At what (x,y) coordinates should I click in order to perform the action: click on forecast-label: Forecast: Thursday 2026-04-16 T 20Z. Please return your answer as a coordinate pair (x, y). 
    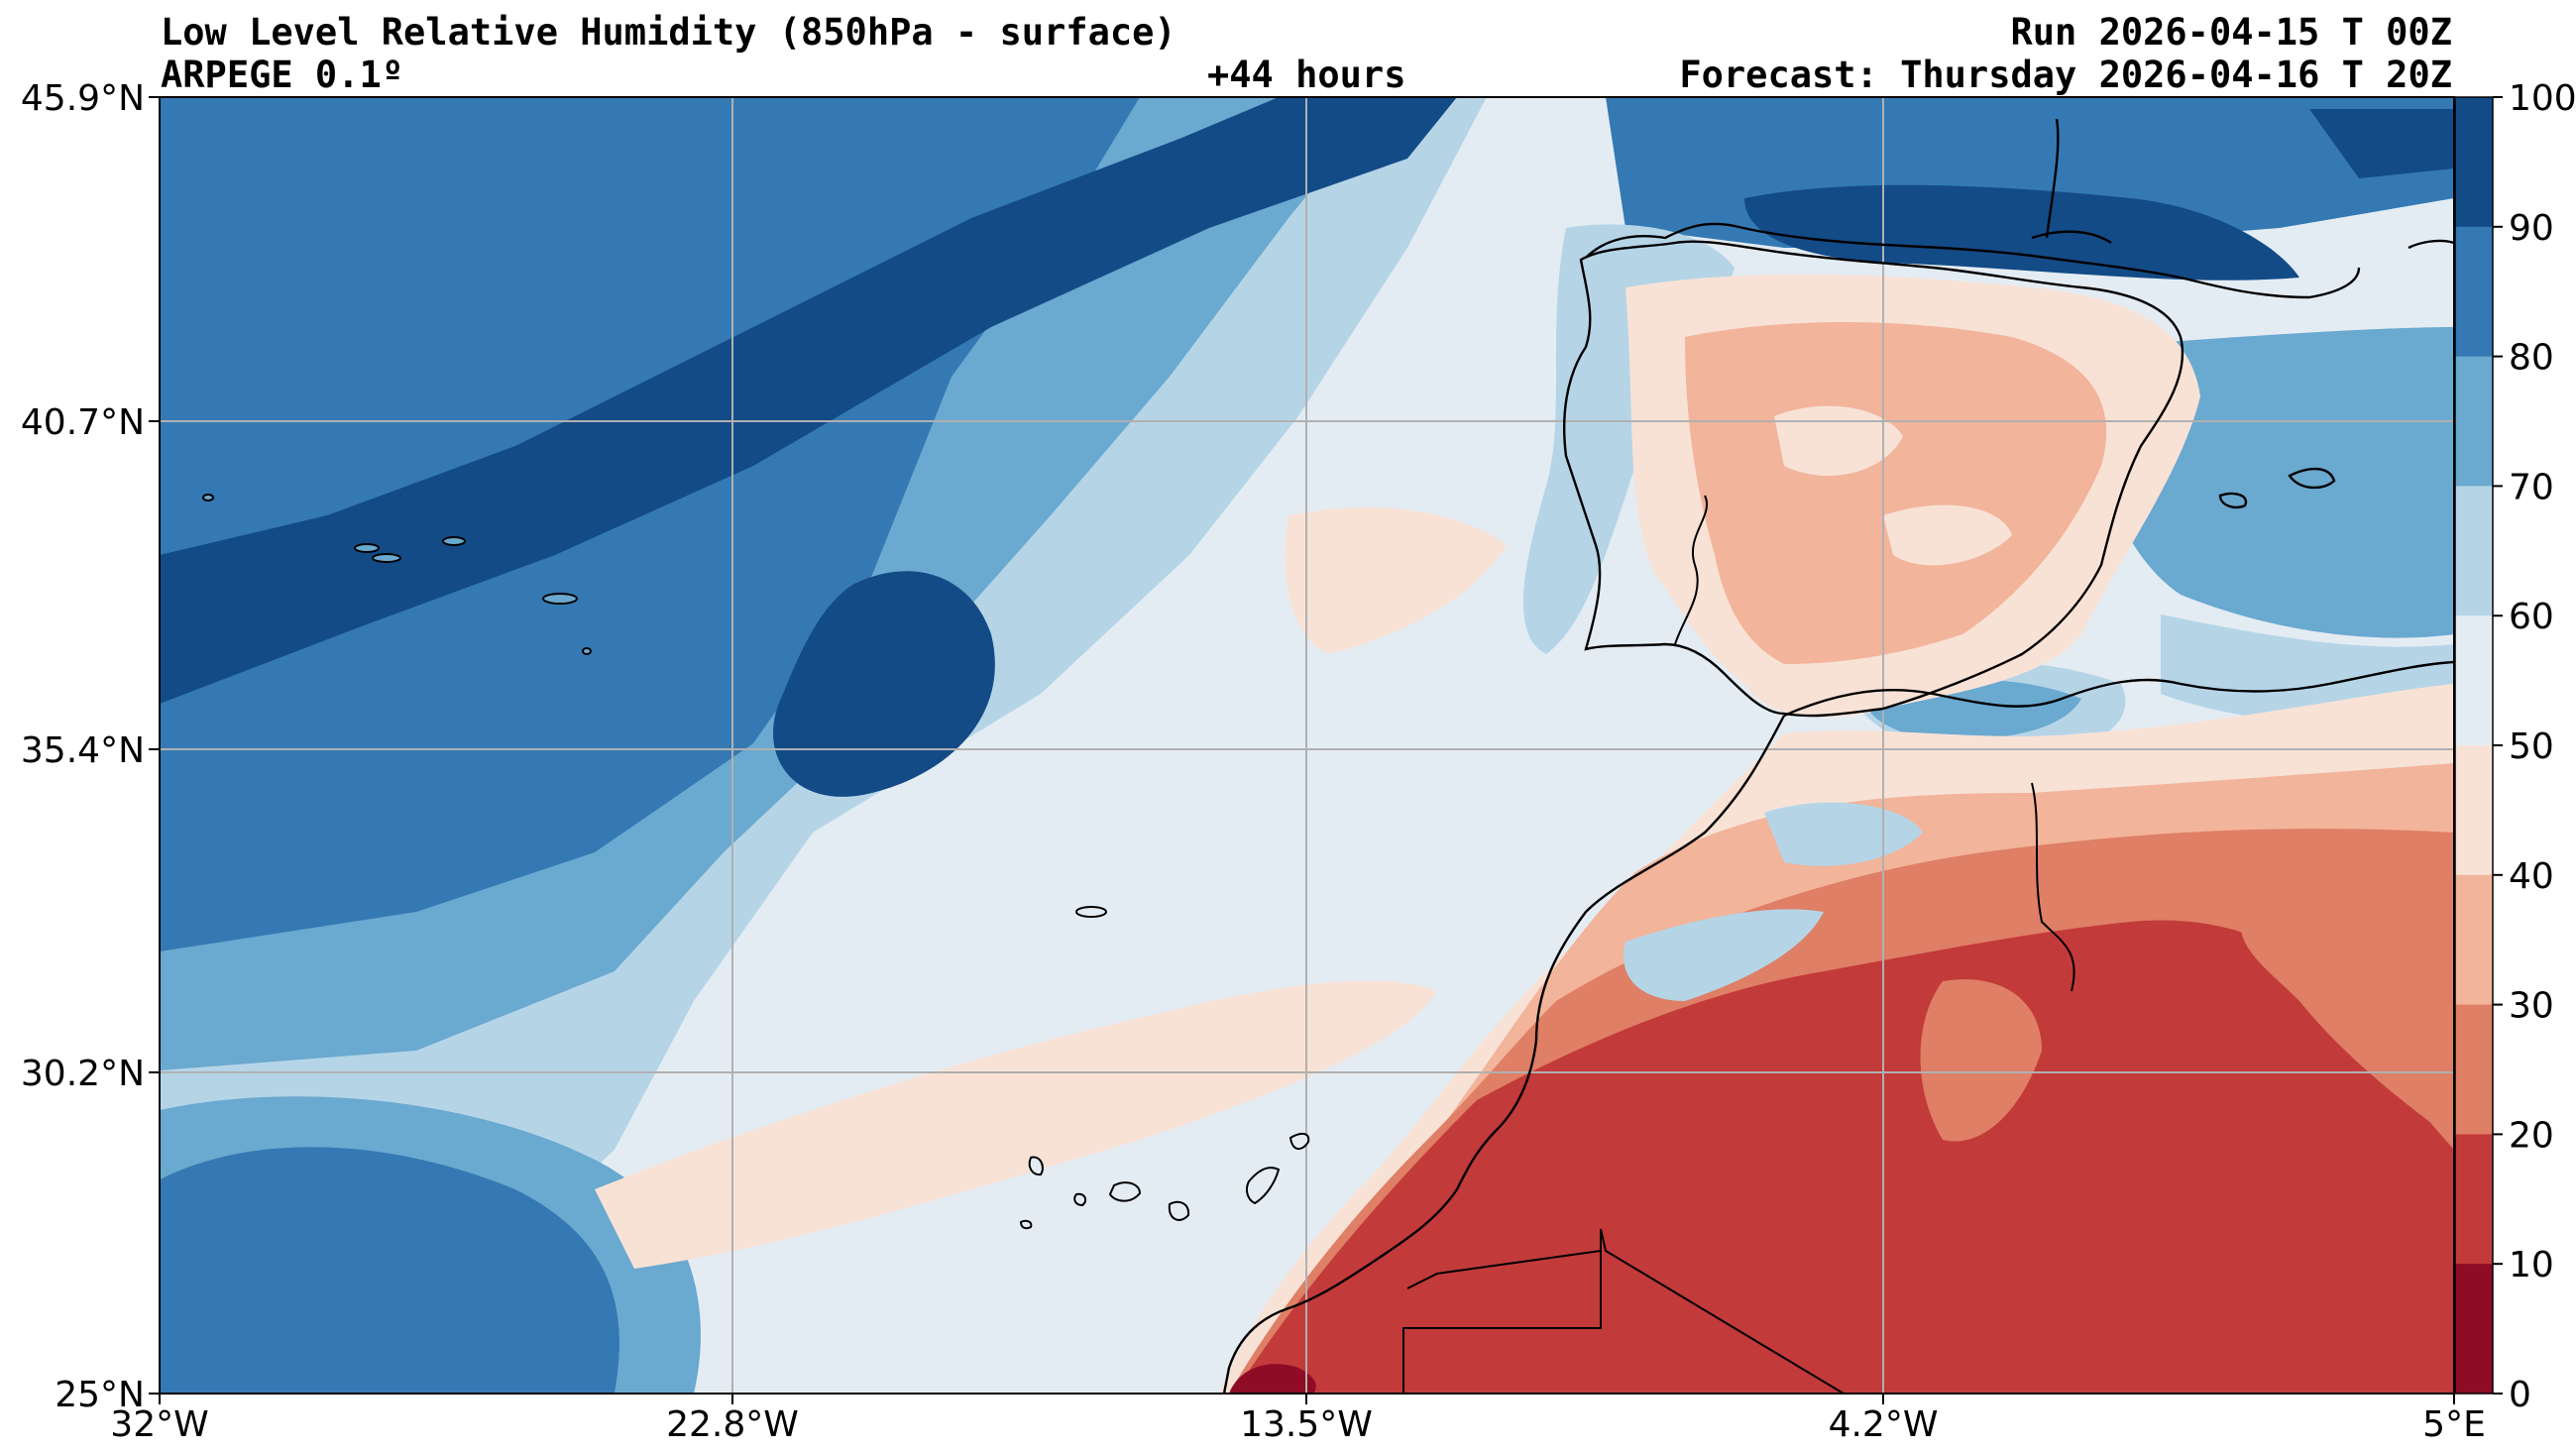
    Looking at the image, I should click on (2065, 75).